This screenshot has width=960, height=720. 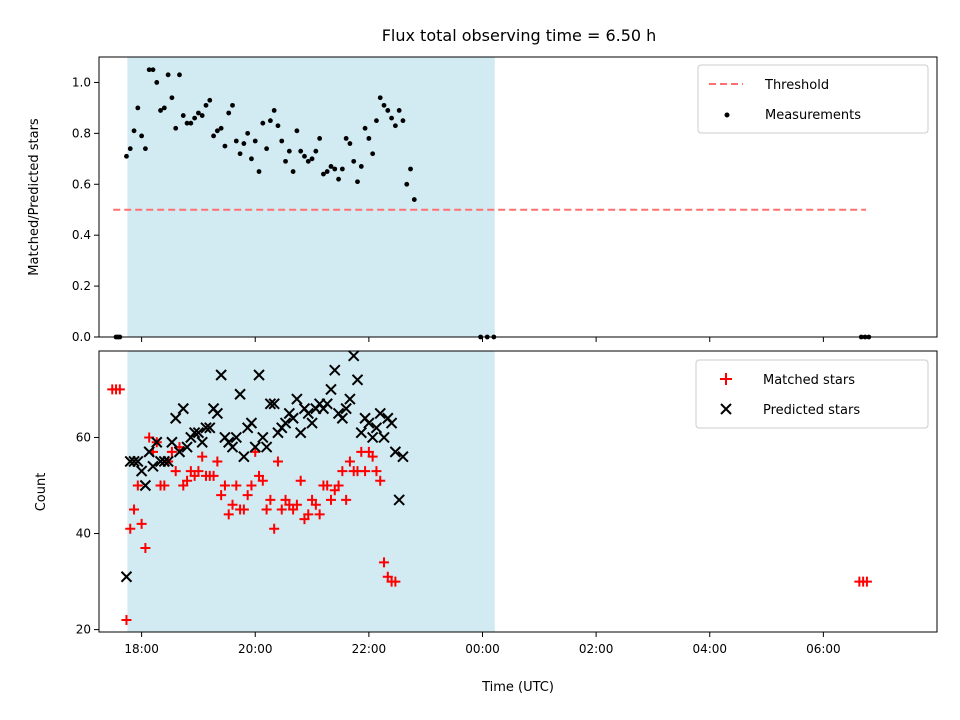 I want to click on bottom-legend-box, so click(x=812, y=394).